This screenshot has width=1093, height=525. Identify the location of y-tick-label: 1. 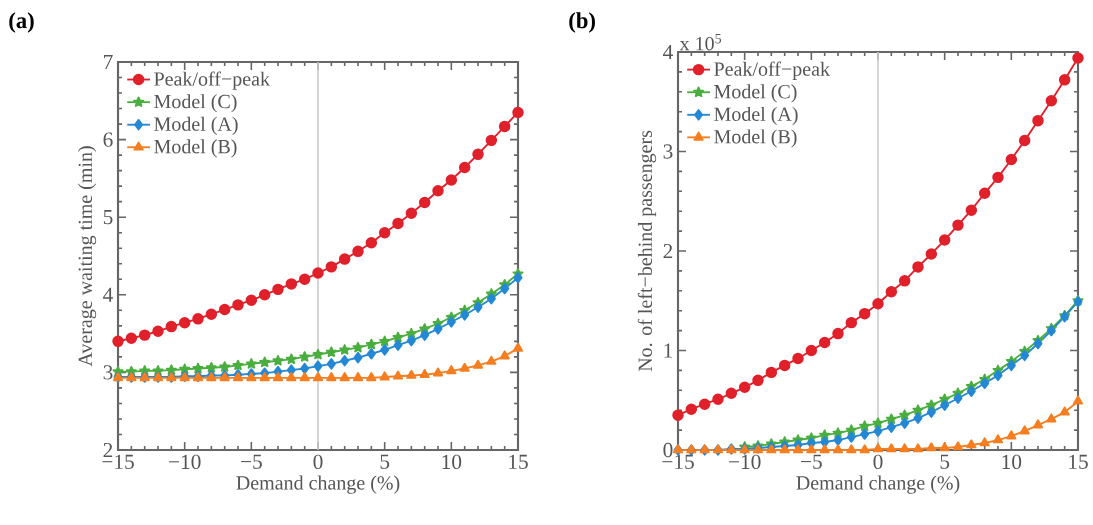
(668, 350).